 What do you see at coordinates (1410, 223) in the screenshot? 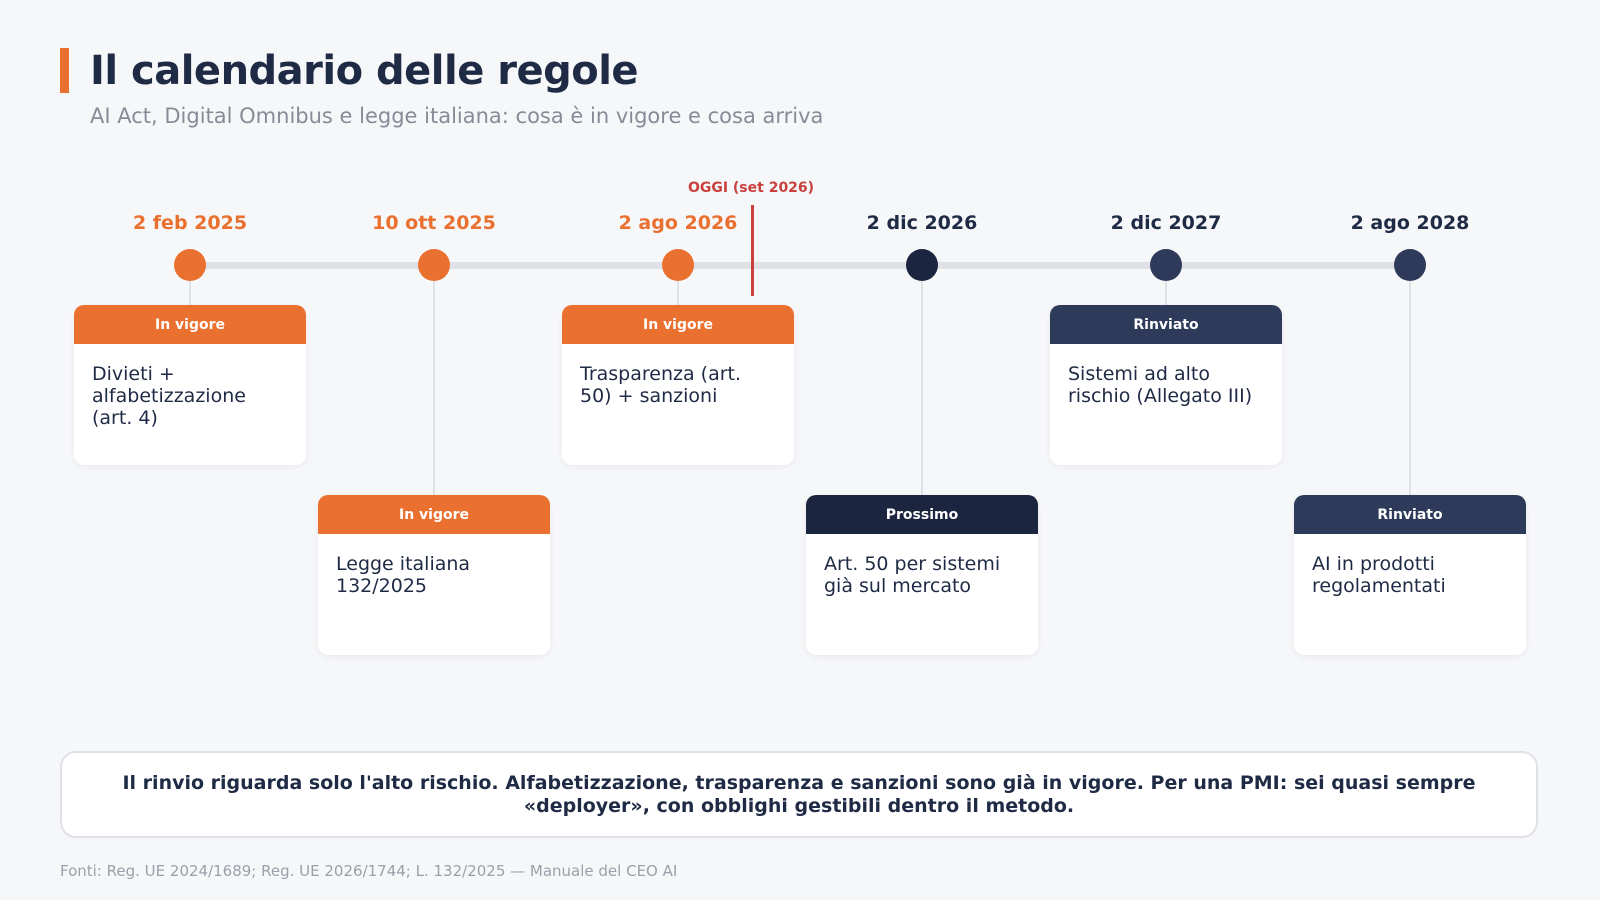
I see `milestone-date: 2 ago 2028` at bounding box center [1410, 223].